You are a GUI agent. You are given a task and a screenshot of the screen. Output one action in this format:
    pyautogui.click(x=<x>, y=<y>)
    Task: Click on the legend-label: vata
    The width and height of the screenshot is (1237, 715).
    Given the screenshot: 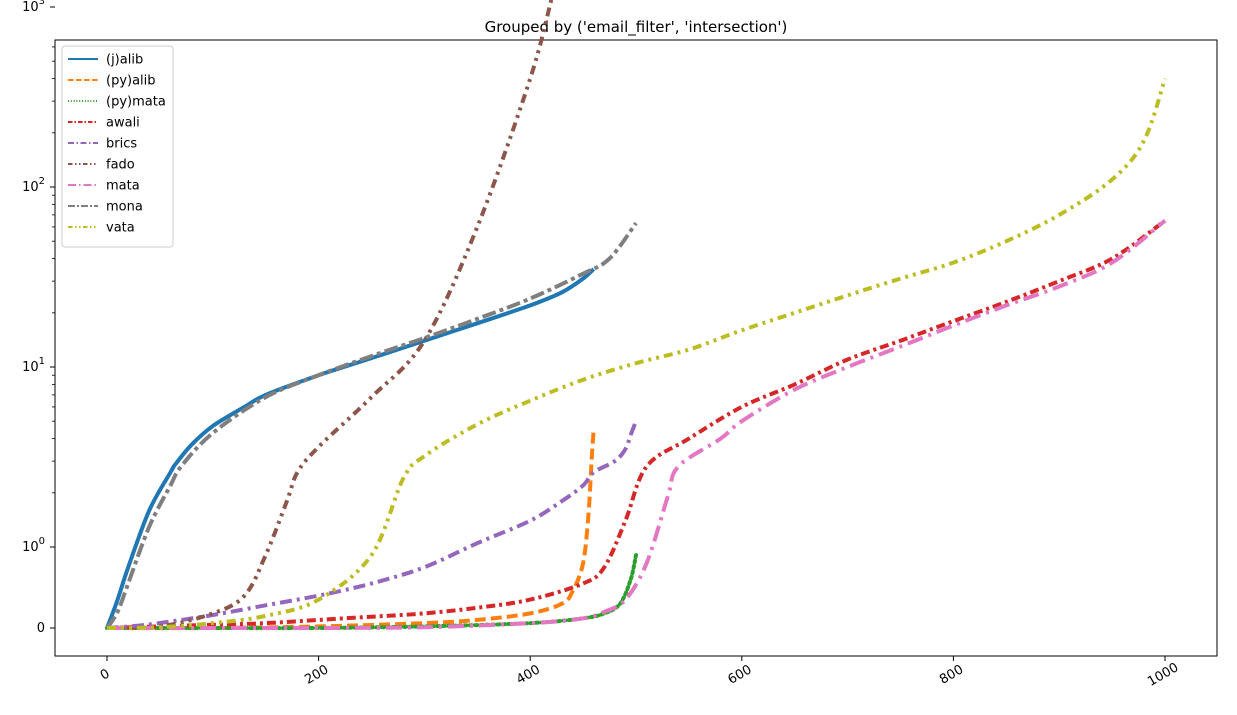 What is the action you would take?
    pyautogui.click(x=120, y=228)
    